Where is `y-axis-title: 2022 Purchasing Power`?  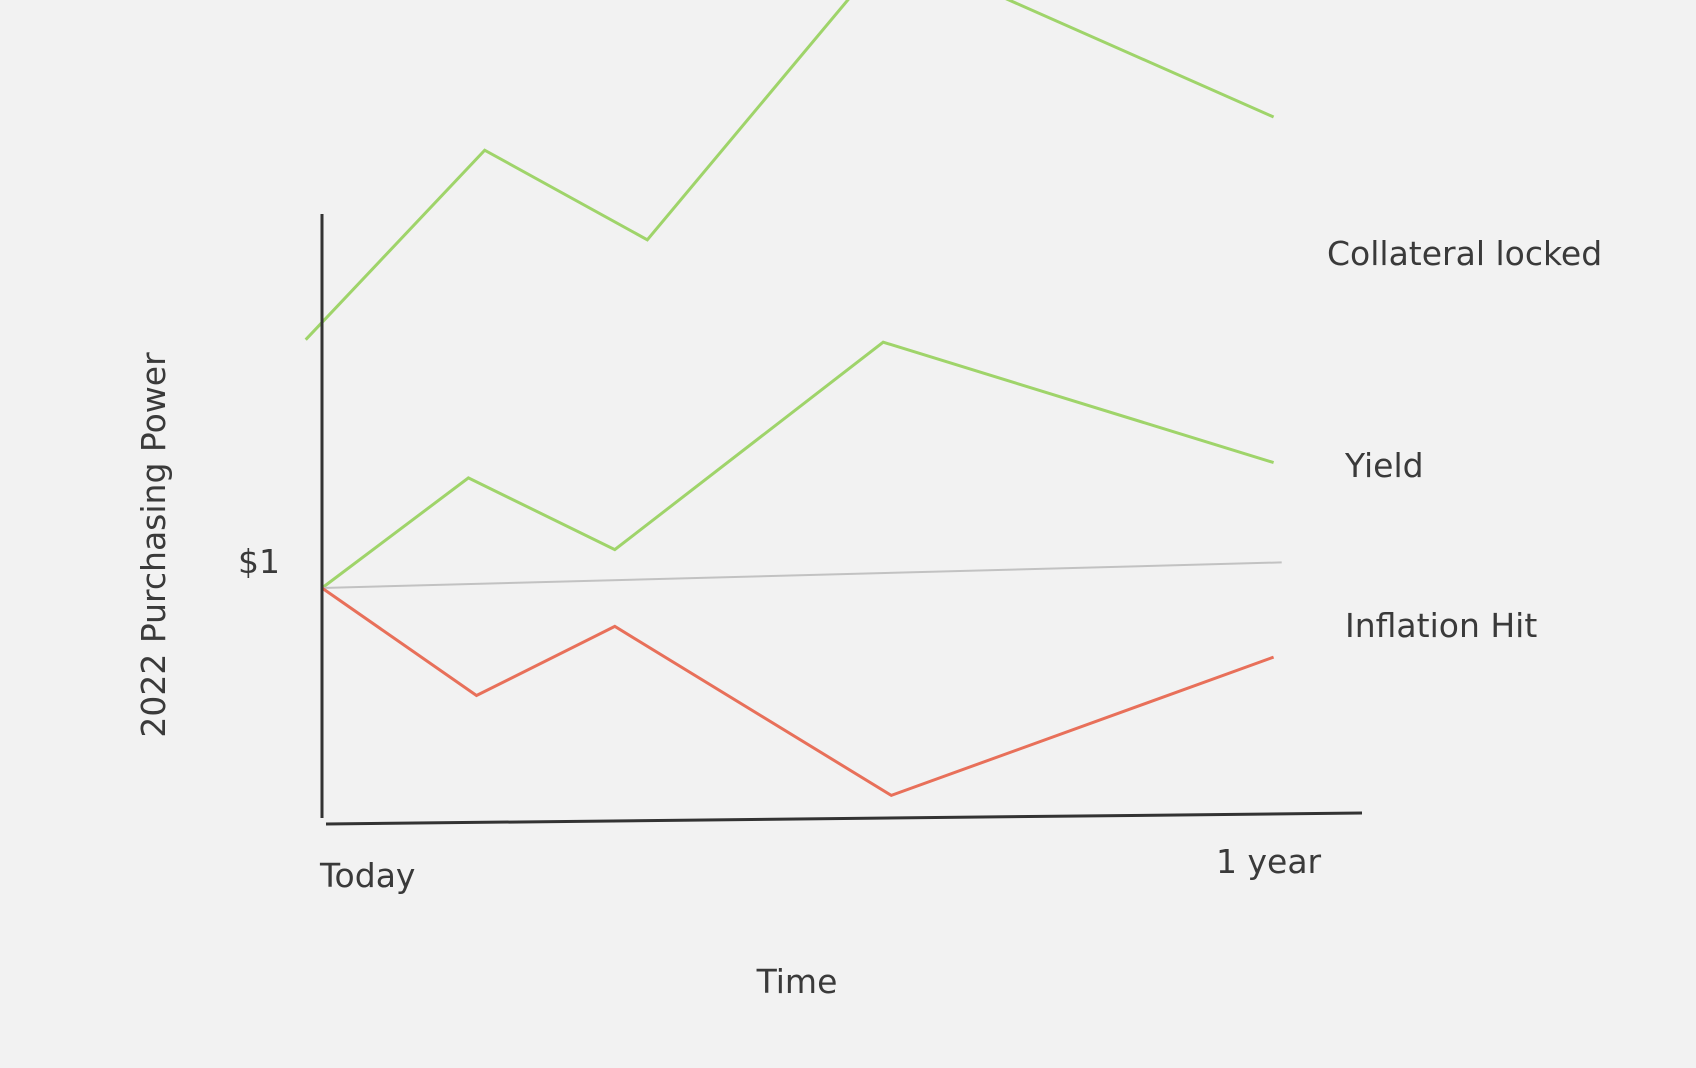 y-axis-title: 2022 Purchasing Power is located at coordinates (153, 545).